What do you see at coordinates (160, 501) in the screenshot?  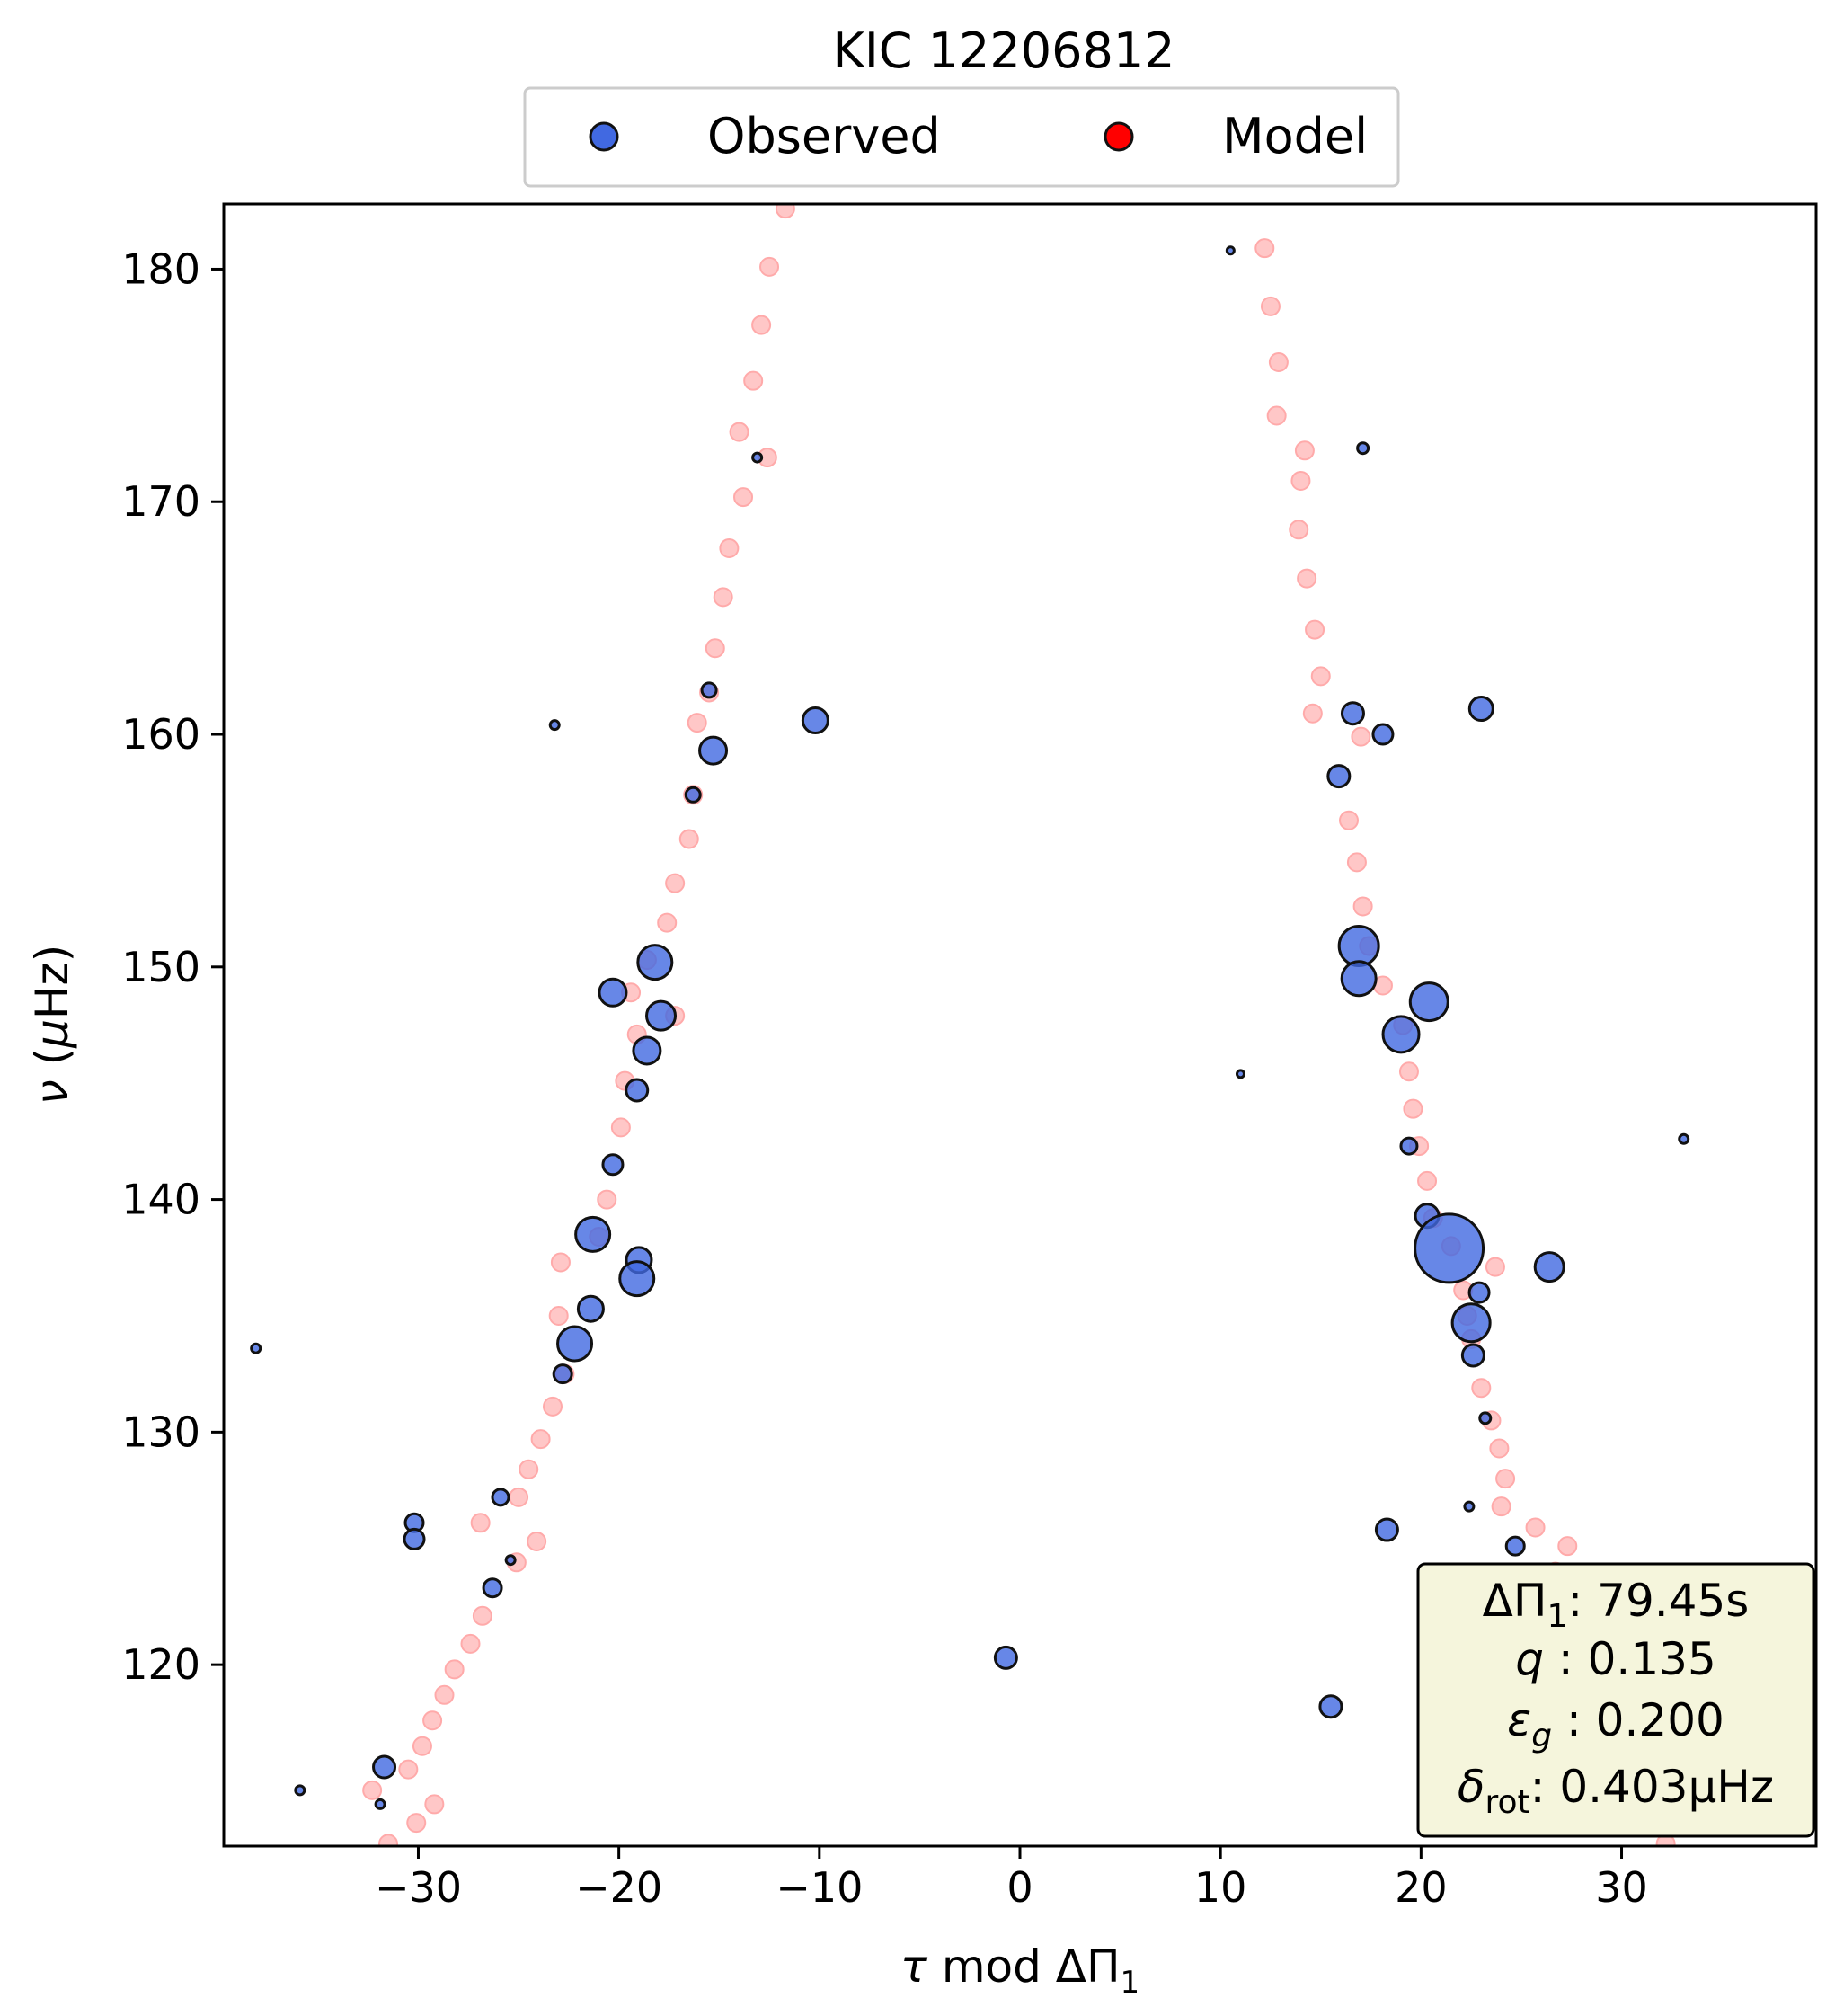 I see `y-tick-label: 170` at bounding box center [160, 501].